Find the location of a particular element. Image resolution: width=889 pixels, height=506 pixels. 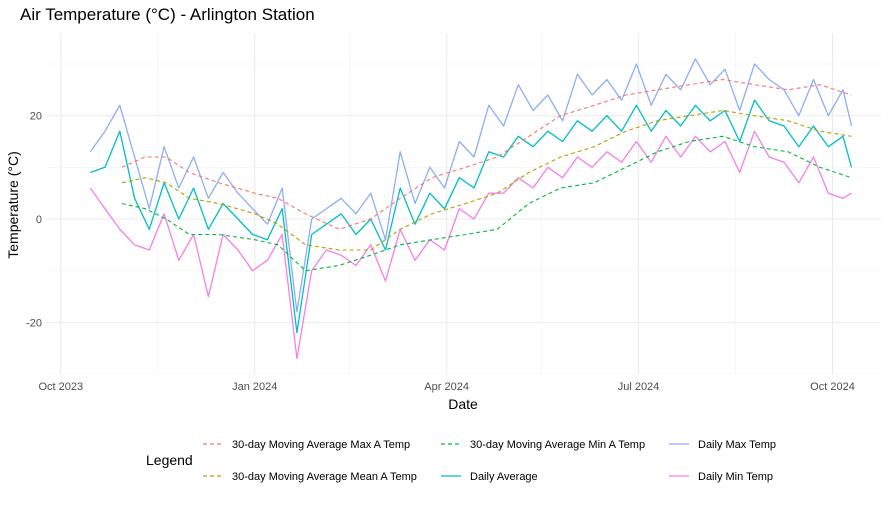

x-tick-label: Oct 2023 is located at coordinates (60, 387).